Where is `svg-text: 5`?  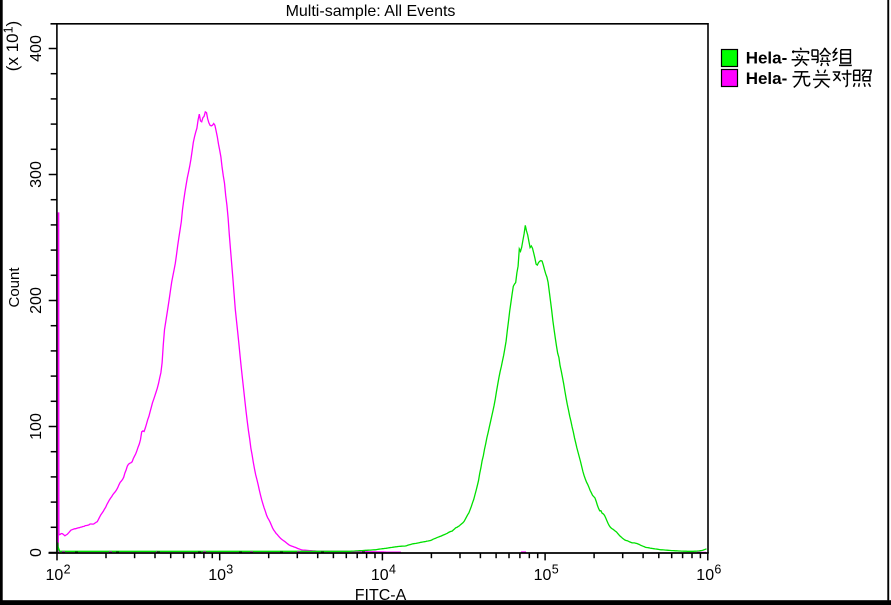
svg-text: 5 is located at coordinates (555, 570).